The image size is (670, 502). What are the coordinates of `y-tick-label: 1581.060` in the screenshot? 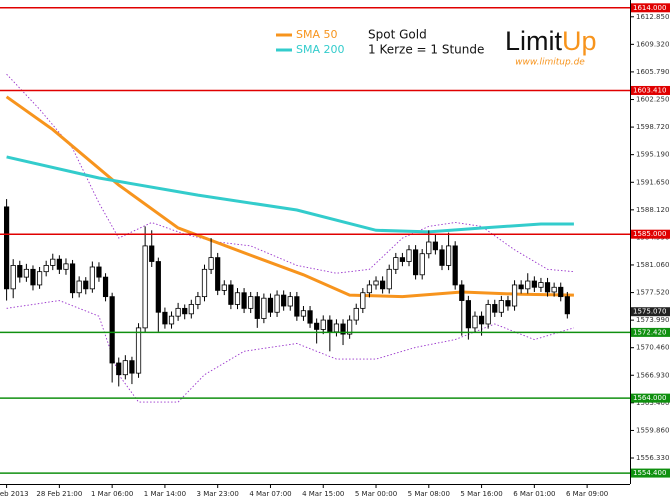 It's located at (652, 265).